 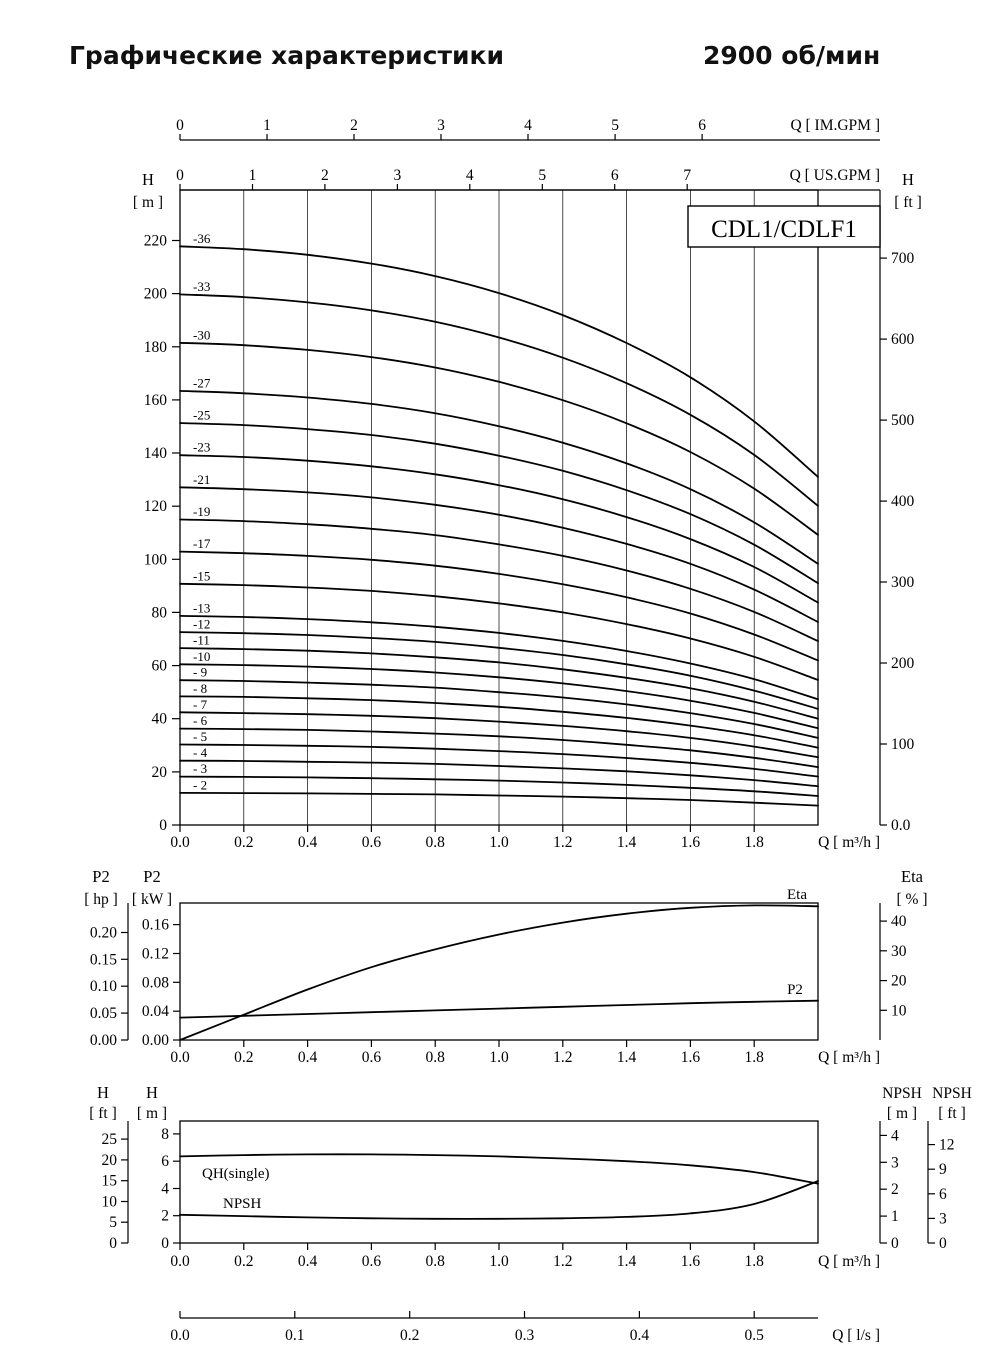 What do you see at coordinates (201, 511) in the screenshot?
I see `stage-curve-label: -19` at bounding box center [201, 511].